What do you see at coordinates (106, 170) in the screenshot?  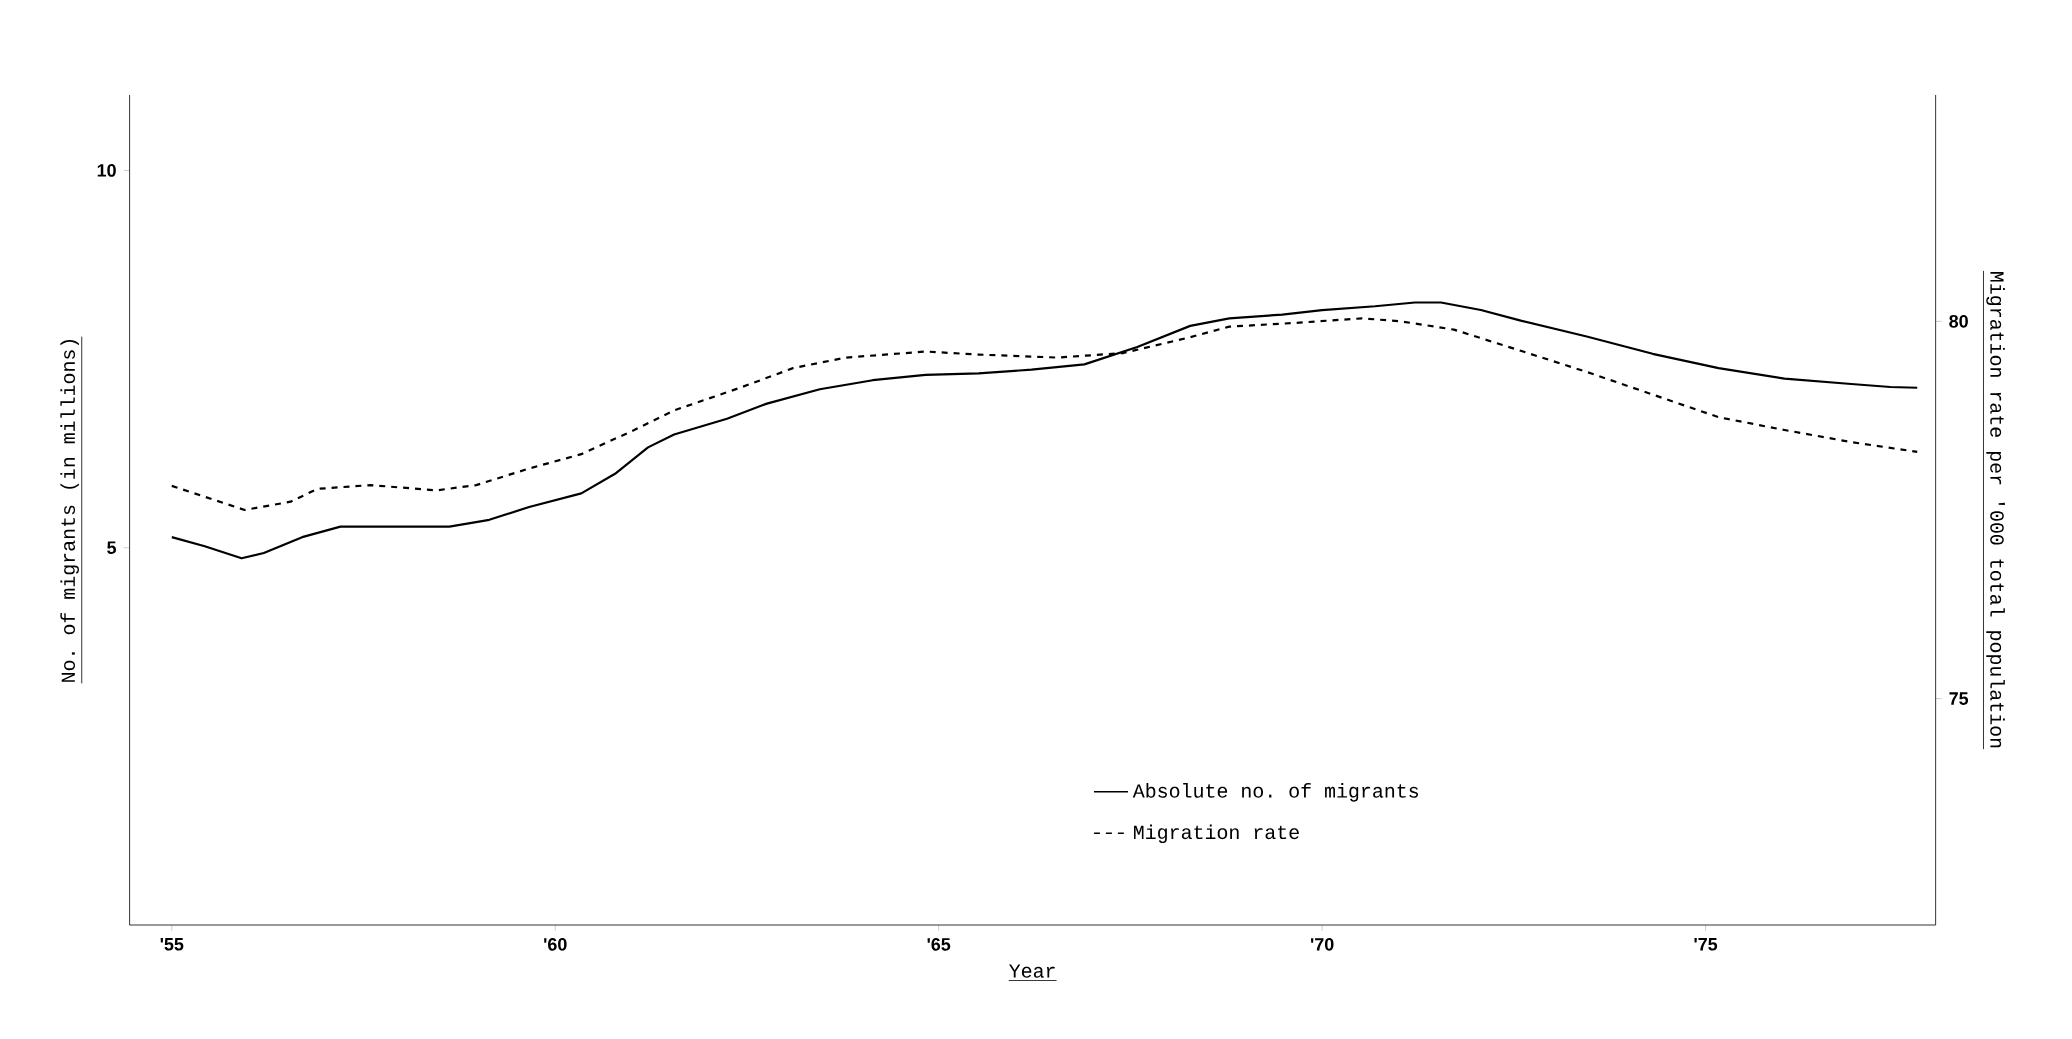 I see `y-tick-label: 10` at bounding box center [106, 170].